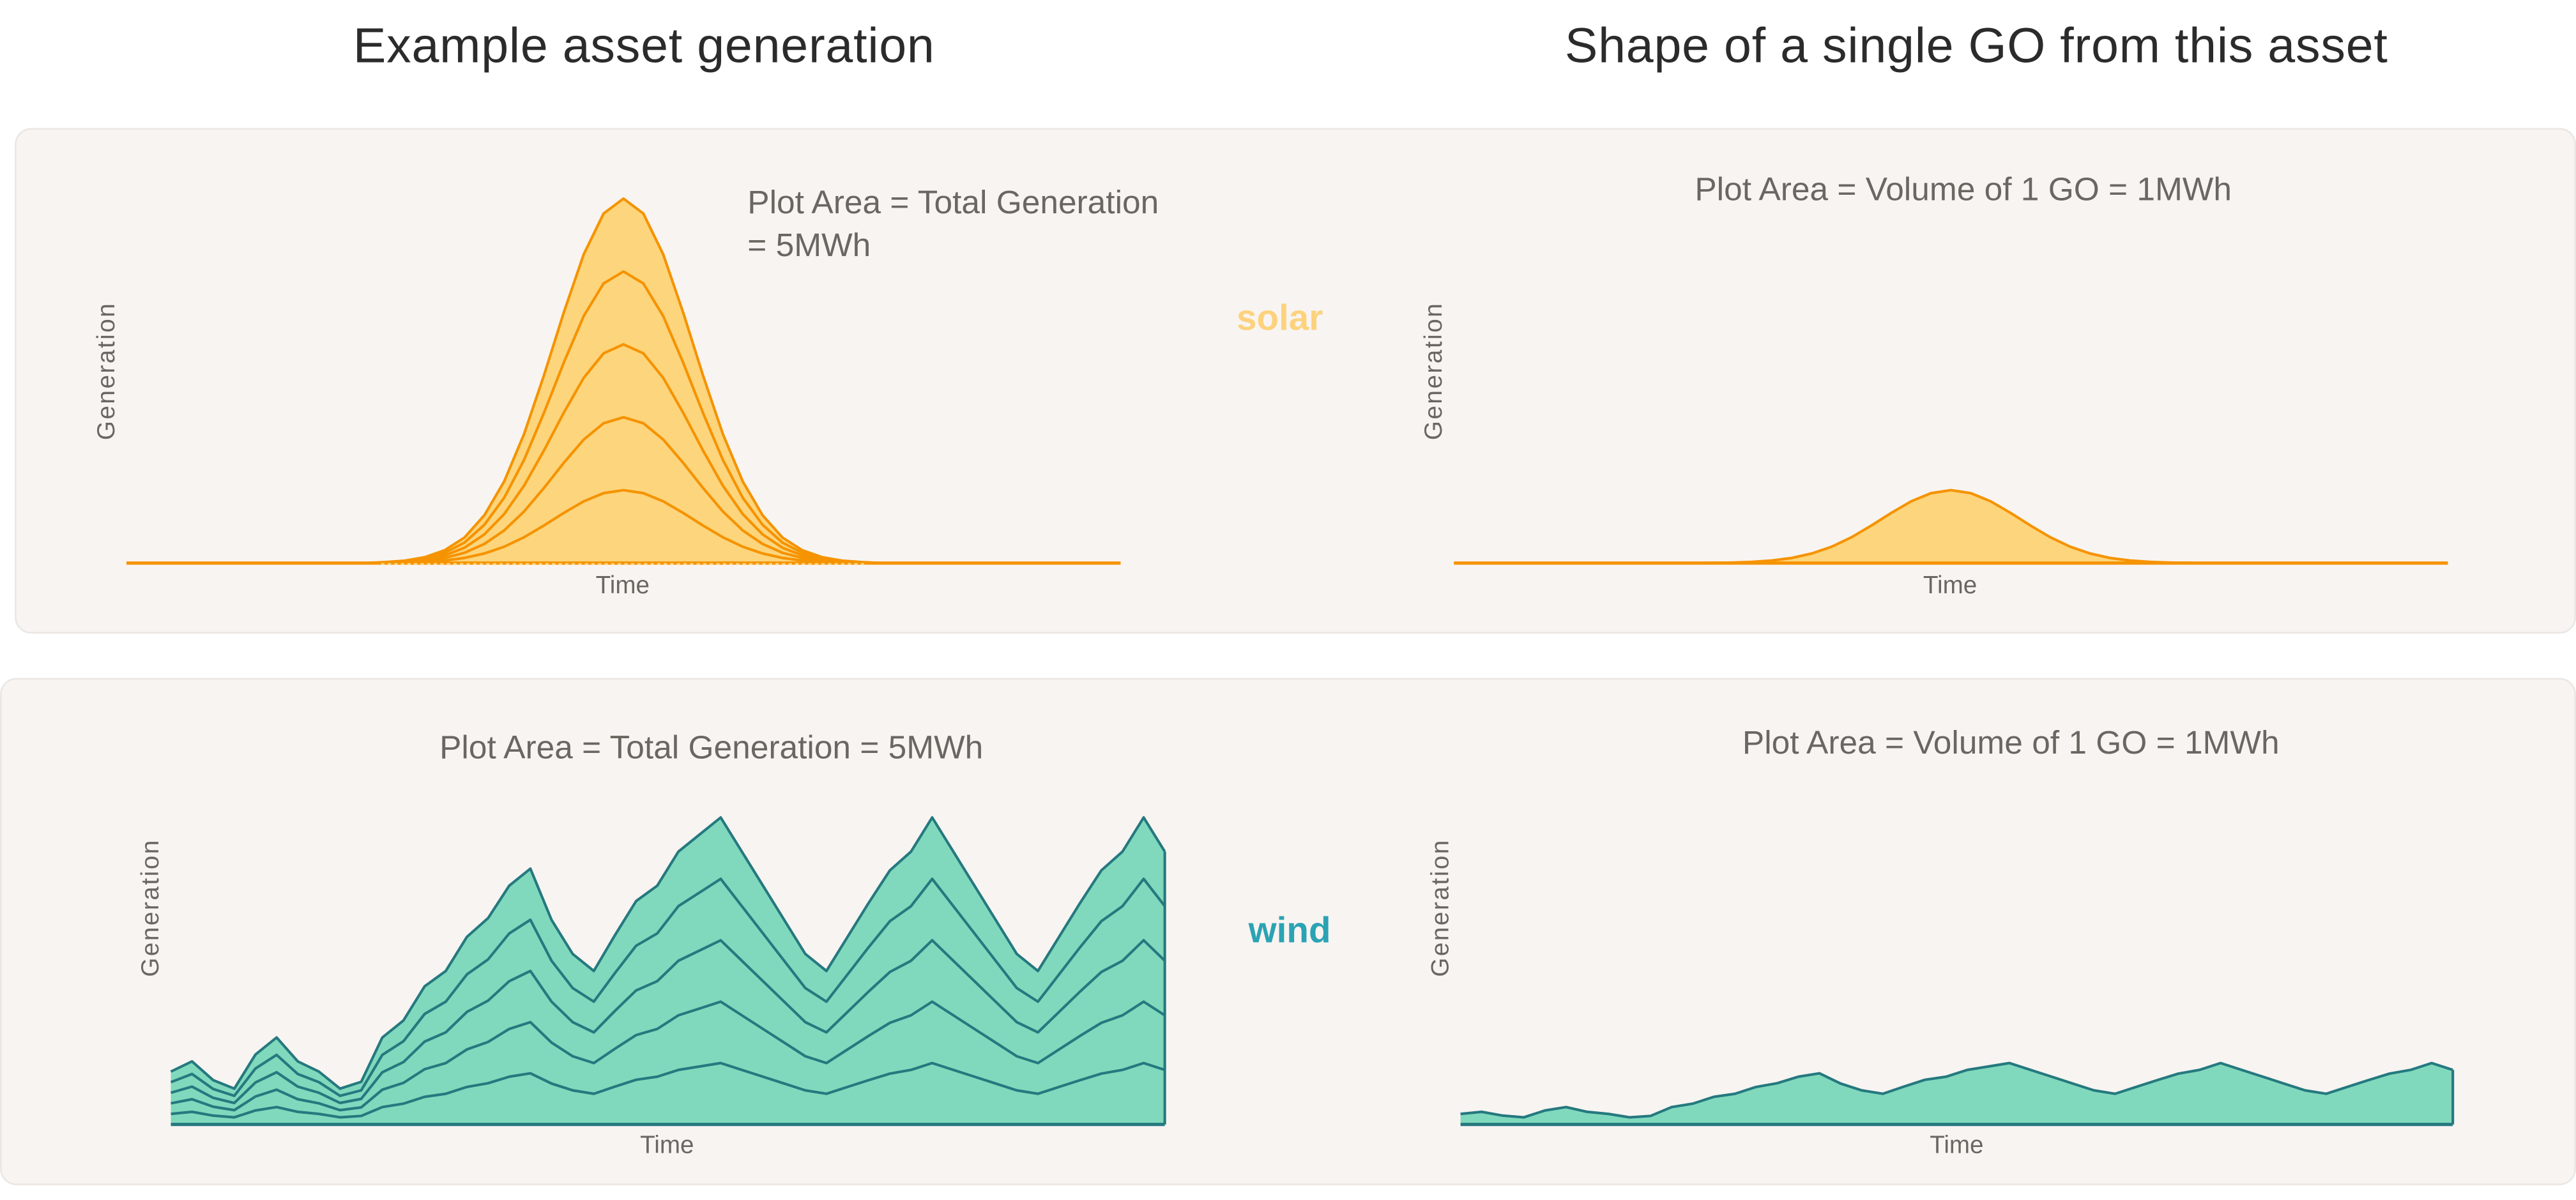 Image resolution: width=2576 pixels, height=1200 pixels. Describe the element at coordinates (1289, 930) in the screenshot. I see `wind-tag: wind` at that location.